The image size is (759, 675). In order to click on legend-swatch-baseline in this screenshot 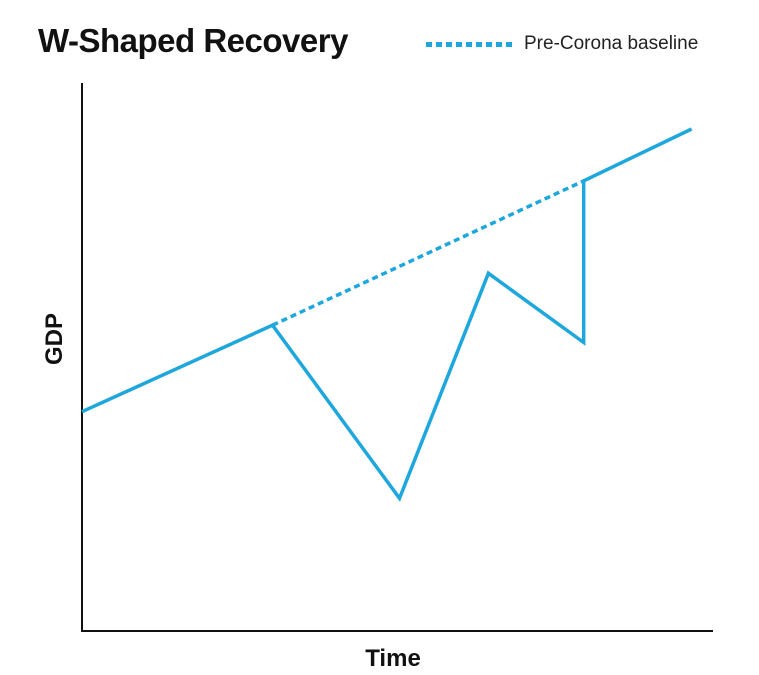, I will do `click(469, 44)`.